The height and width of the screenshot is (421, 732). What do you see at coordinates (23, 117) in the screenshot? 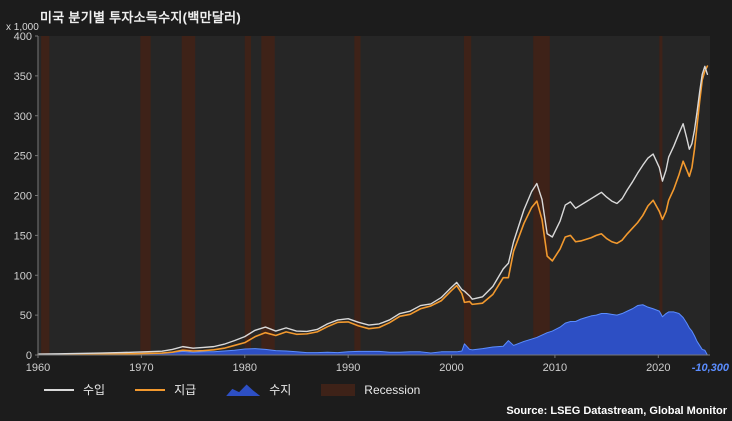
I see `y-tick-label: 300` at bounding box center [23, 117].